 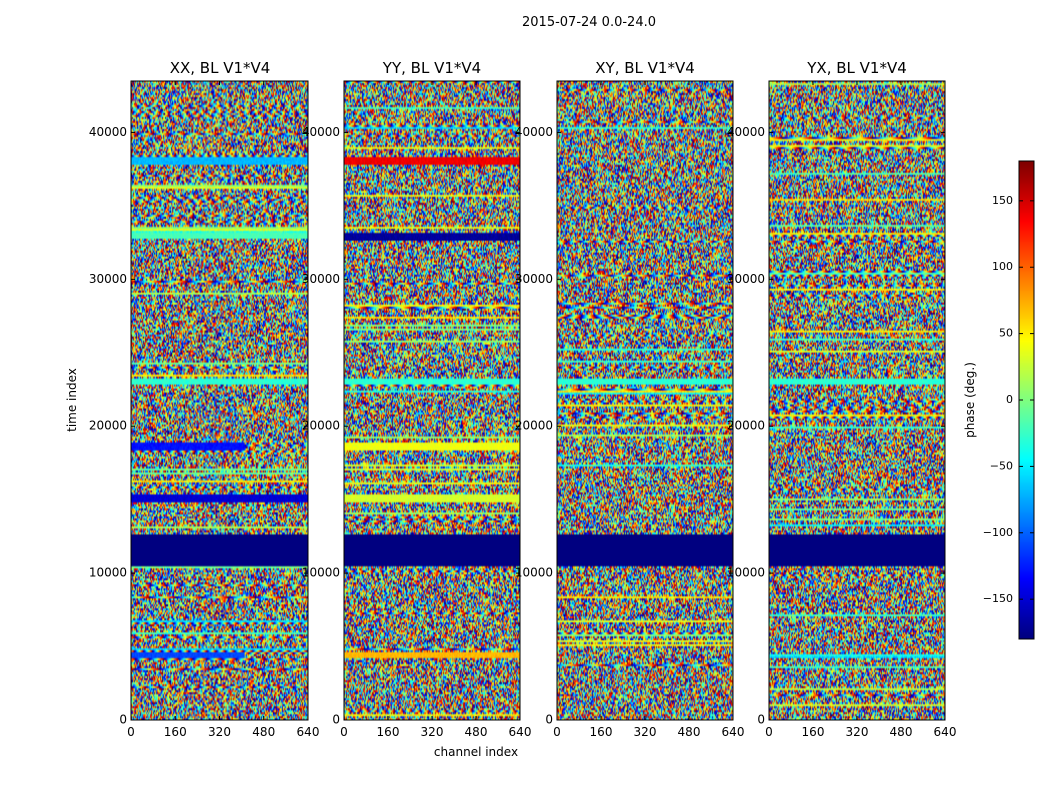 What do you see at coordinates (589, 22) in the screenshot?
I see `figure-title: 2015-07-24 0.0-24.0` at bounding box center [589, 22].